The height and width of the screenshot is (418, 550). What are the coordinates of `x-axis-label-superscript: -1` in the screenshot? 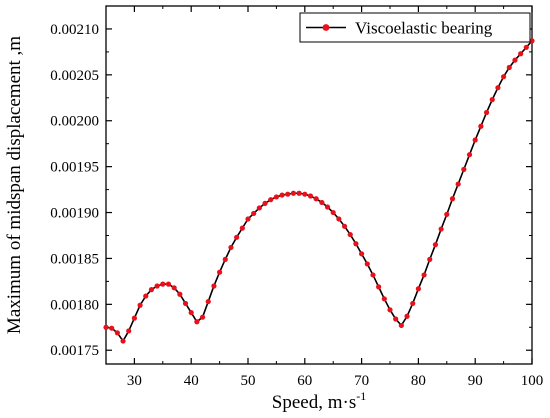 It's located at (361, 396).